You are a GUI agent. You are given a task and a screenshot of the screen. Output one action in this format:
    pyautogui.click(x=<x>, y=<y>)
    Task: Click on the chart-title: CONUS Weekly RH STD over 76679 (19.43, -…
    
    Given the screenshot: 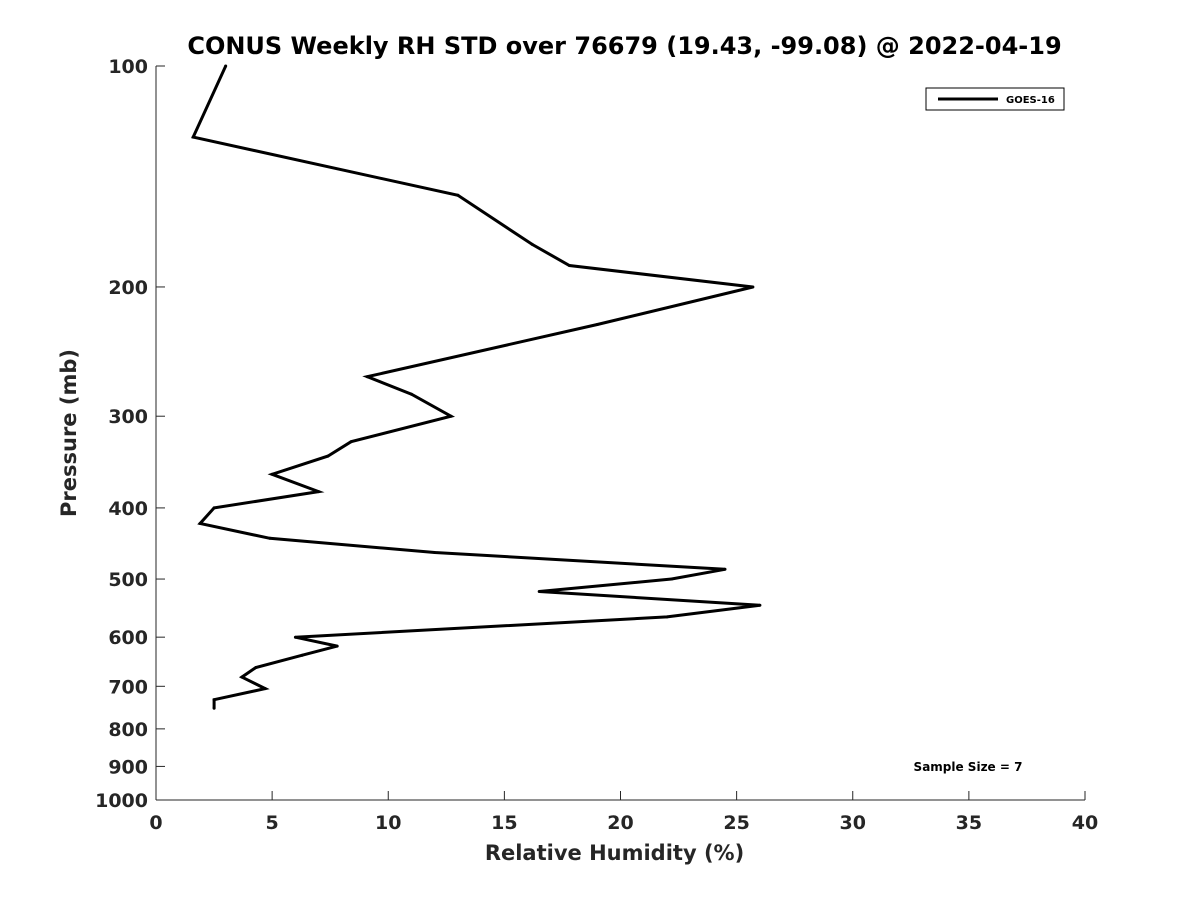 What is the action you would take?
    pyautogui.click(x=624, y=46)
    